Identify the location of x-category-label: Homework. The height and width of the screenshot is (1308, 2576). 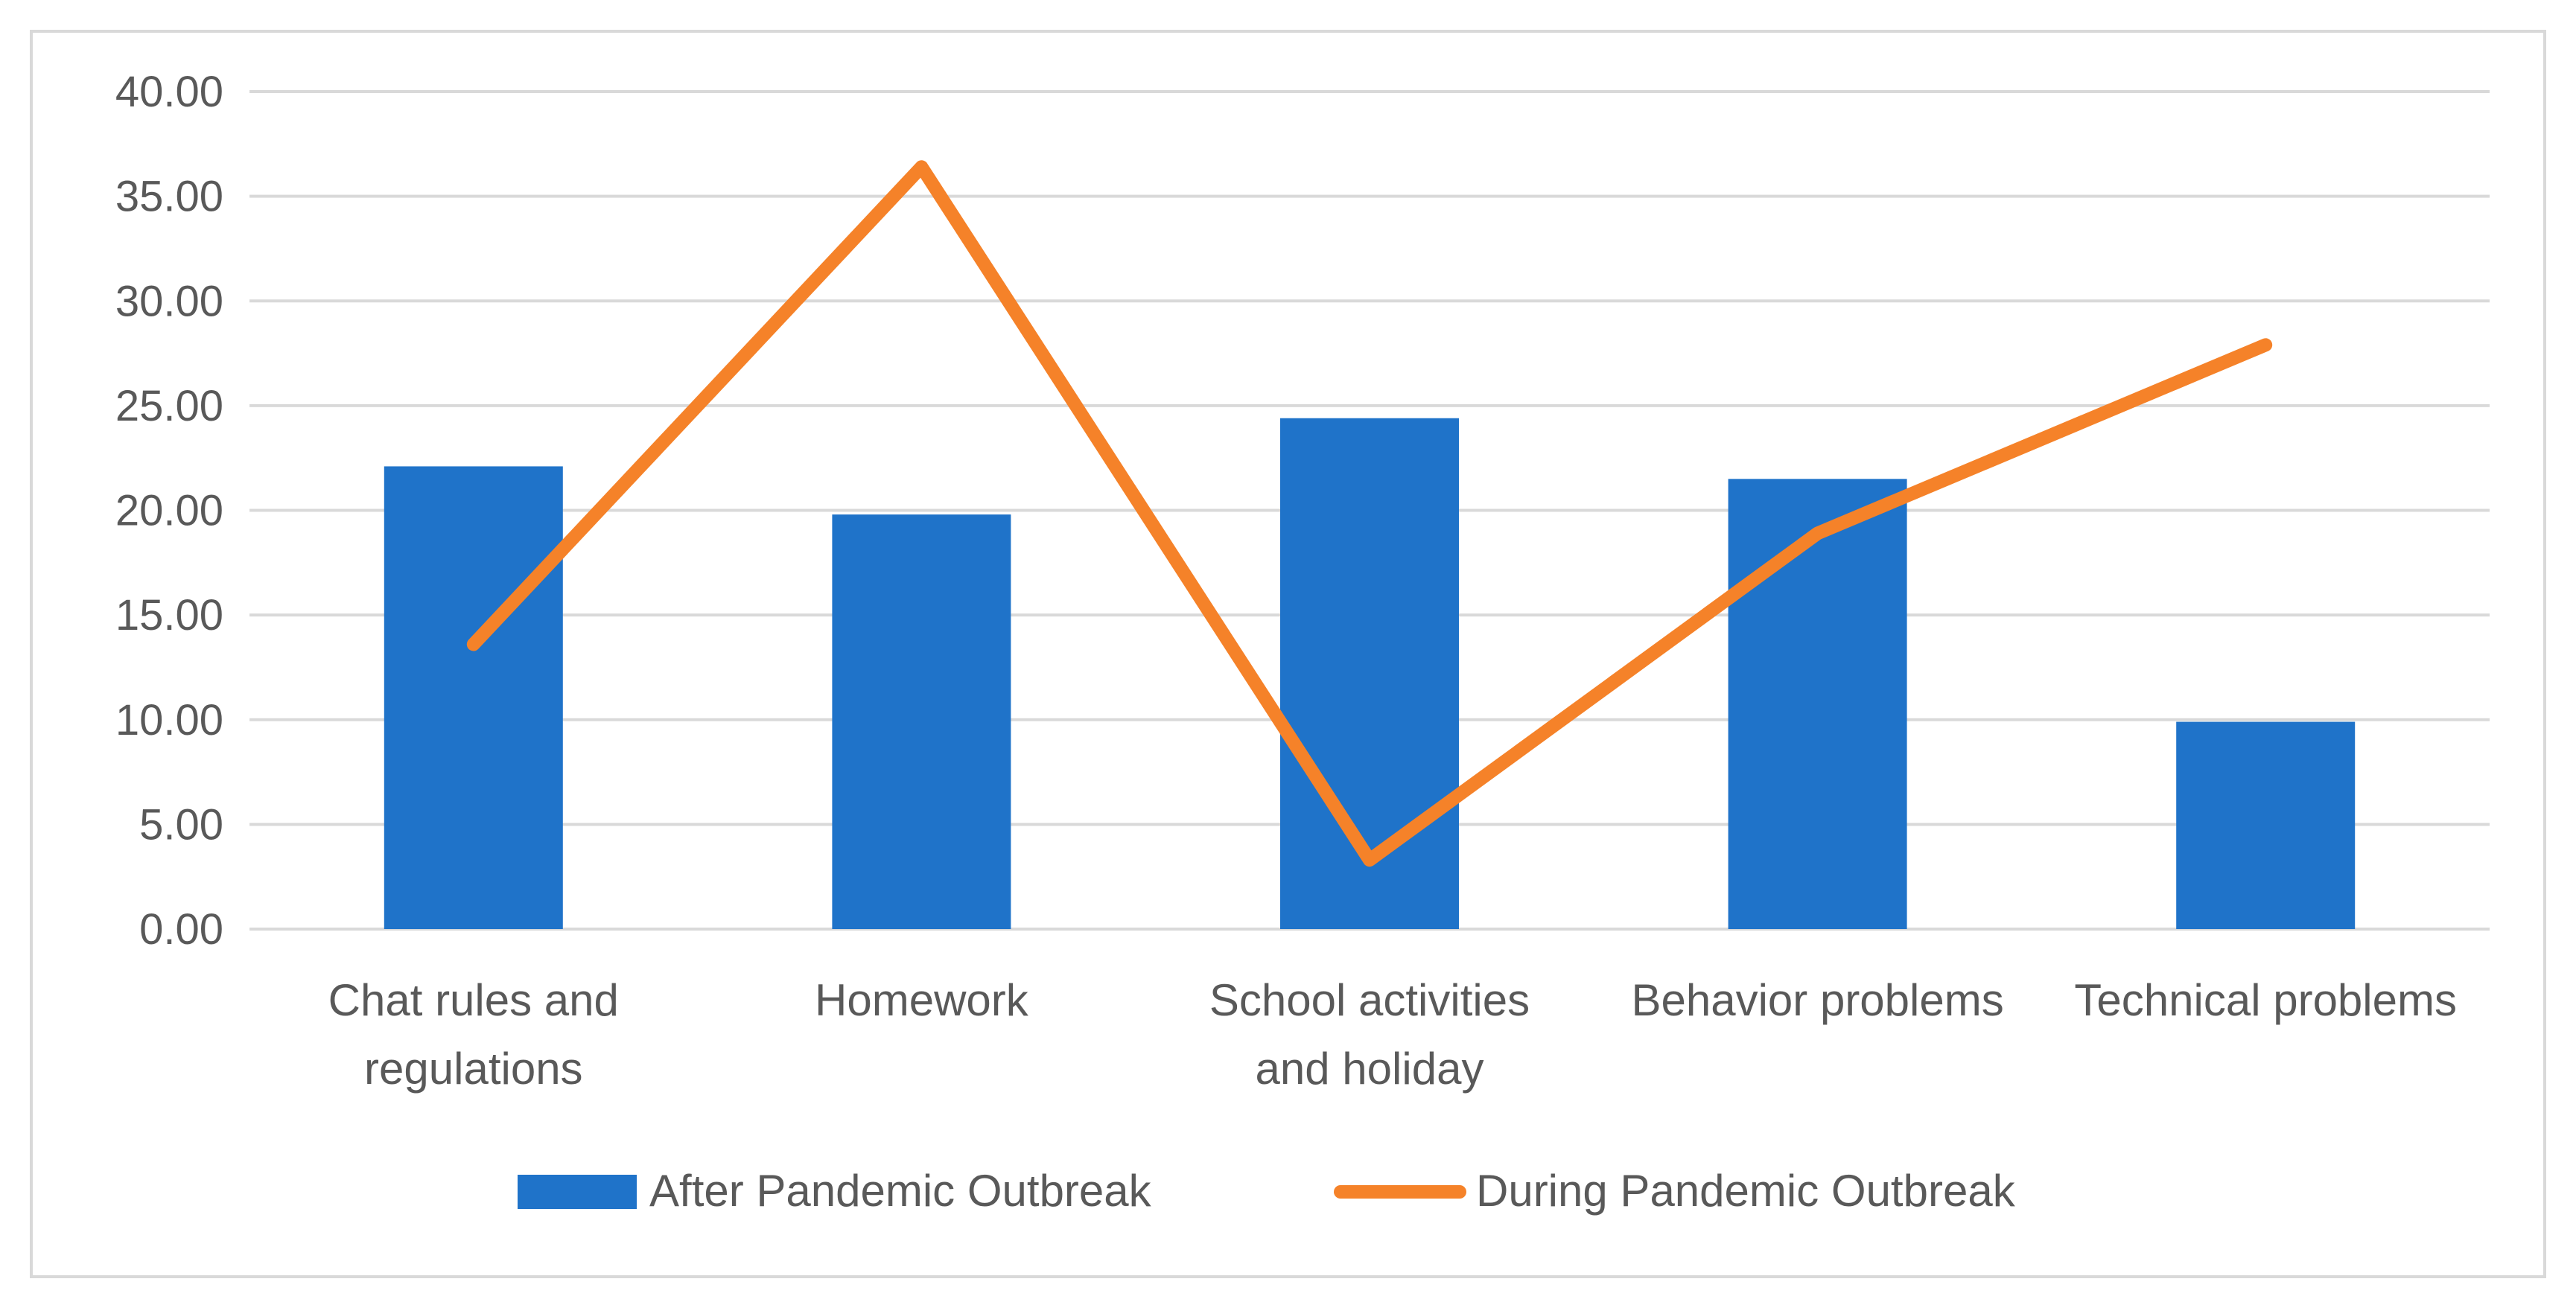
(922, 1000).